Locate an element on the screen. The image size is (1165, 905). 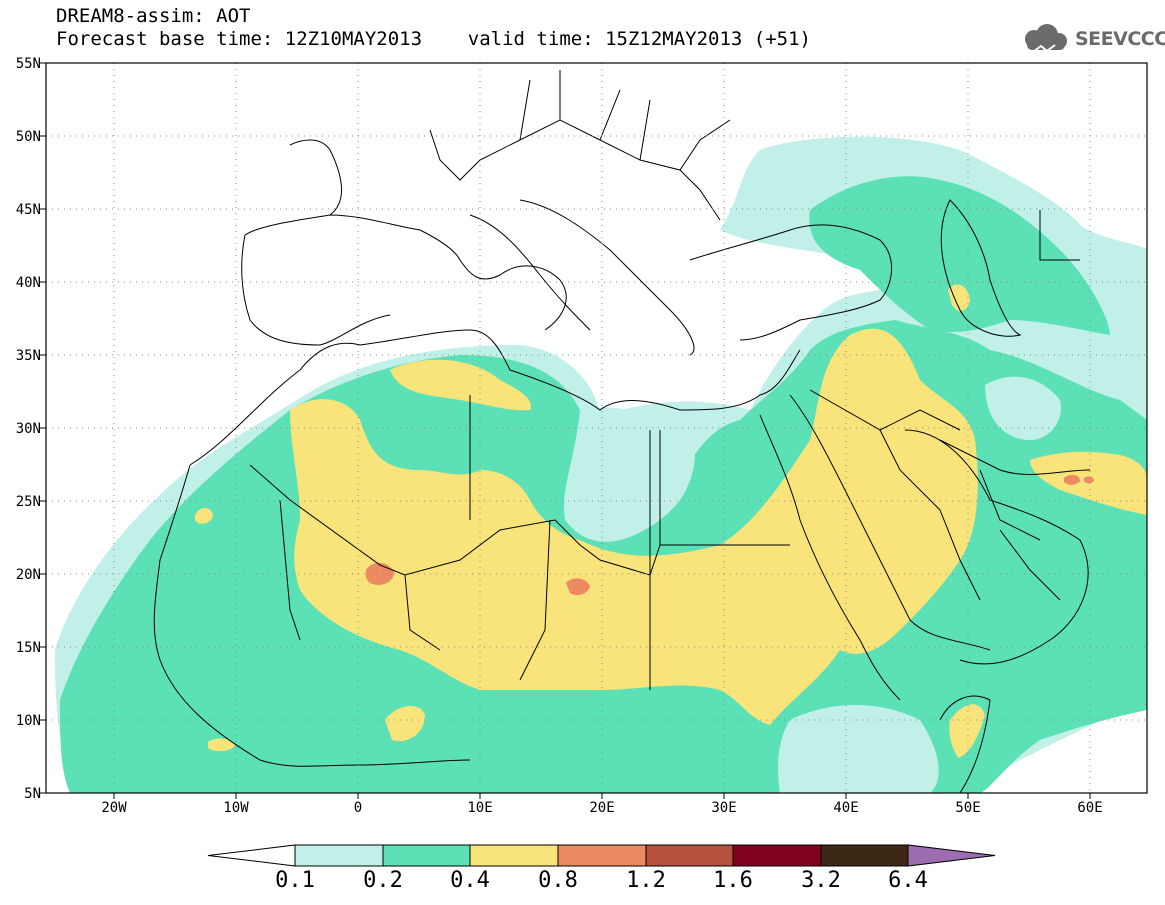
coastline-iberia-france is located at coordinates (404, 242).